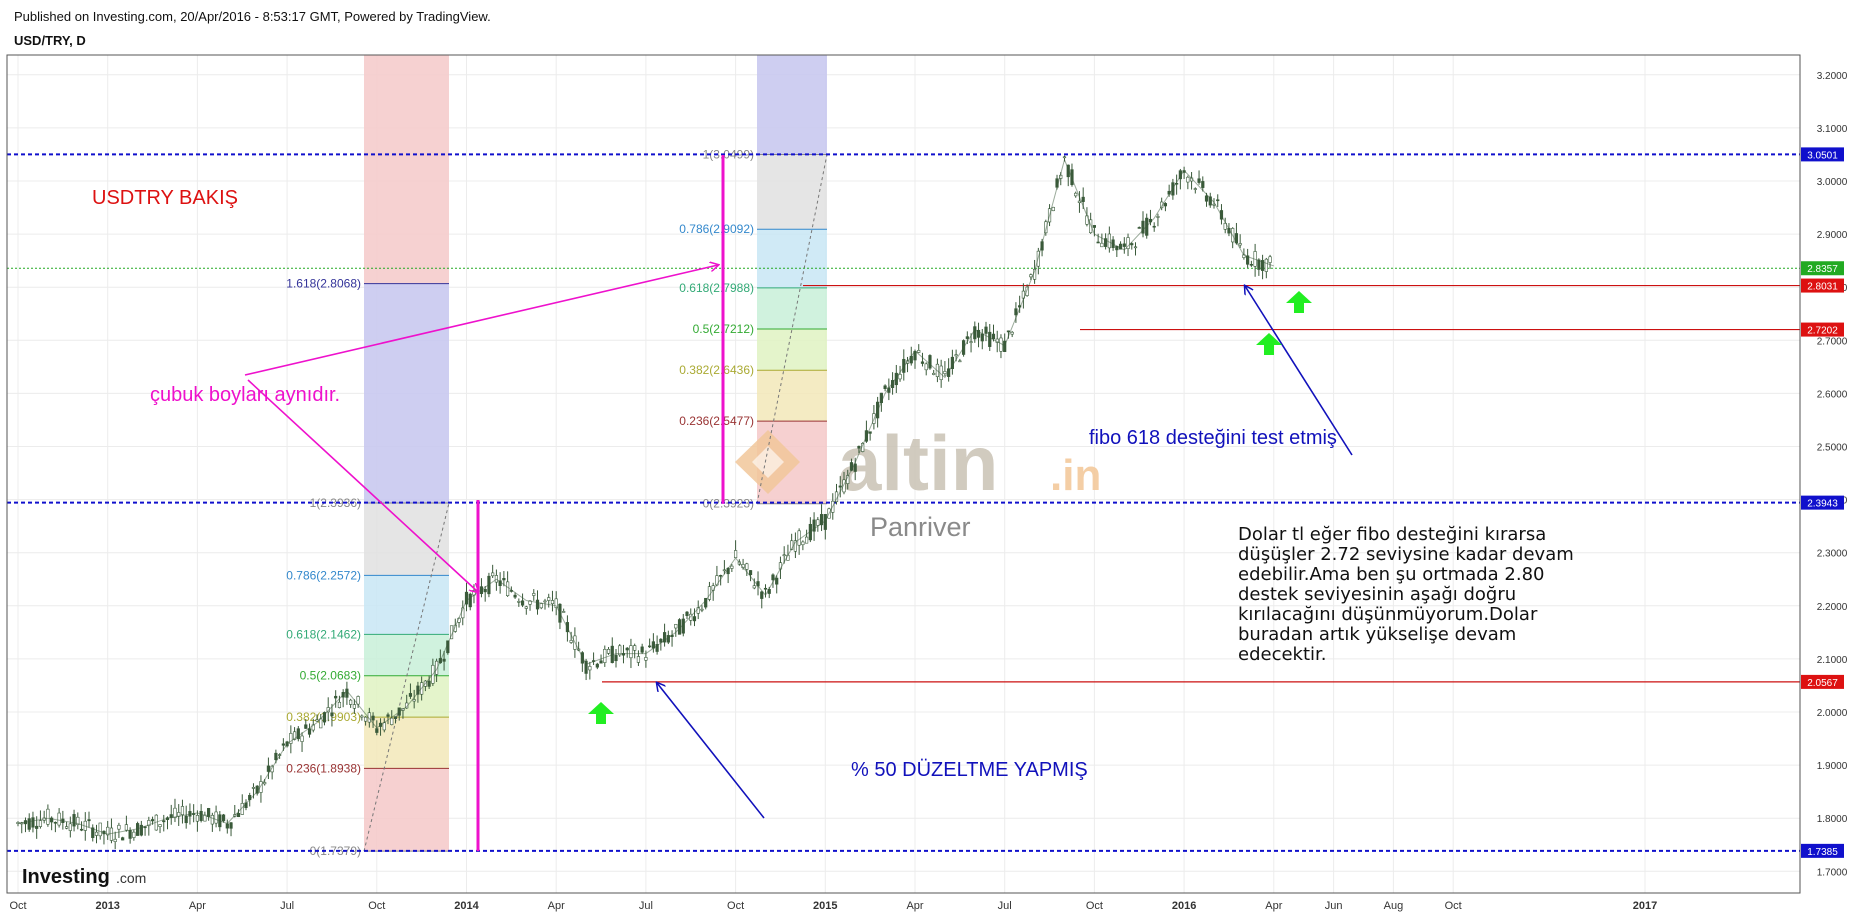 The image size is (1851, 916). Describe the element at coordinates (1832, 766) in the screenshot. I see `y-tick-label: 1.9000` at that location.